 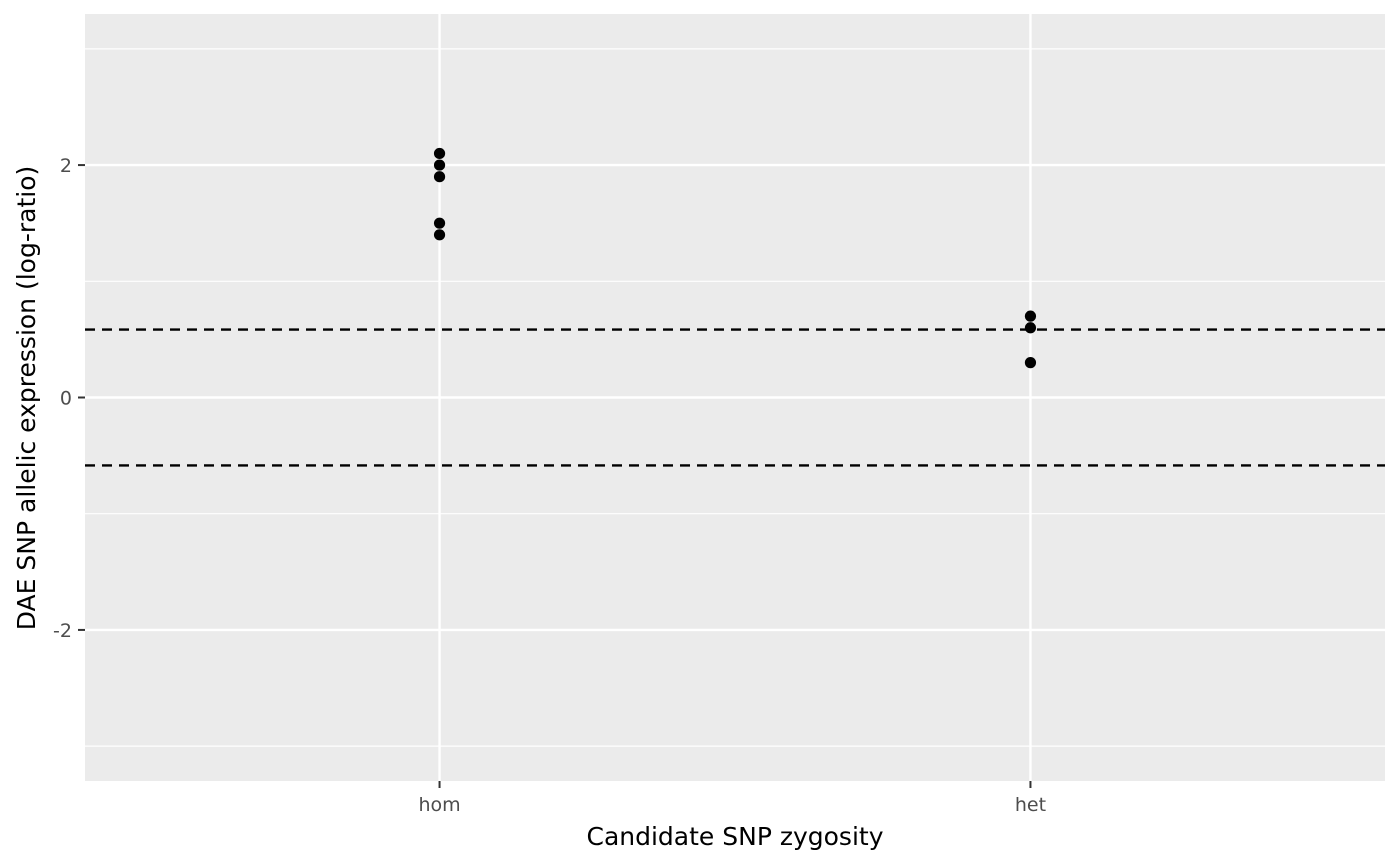 I want to click on data-points, so click(x=735, y=258).